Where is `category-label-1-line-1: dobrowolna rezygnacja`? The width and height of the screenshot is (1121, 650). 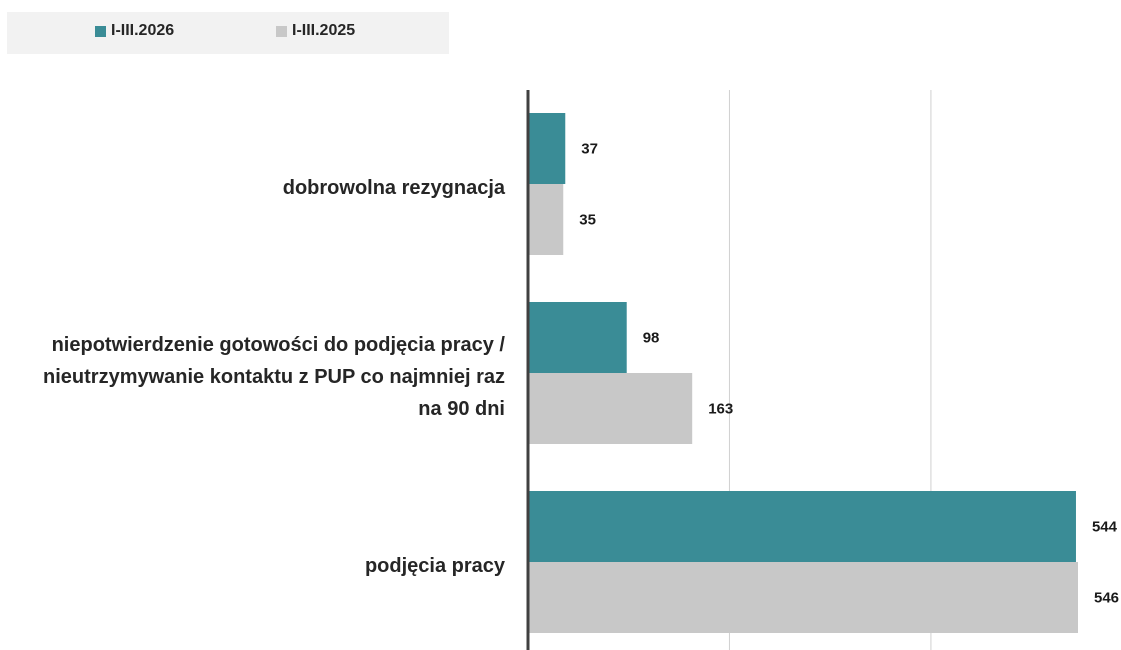 category-label-1-line-1: dobrowolna rezygnacja is located at coordinates (394, 188).